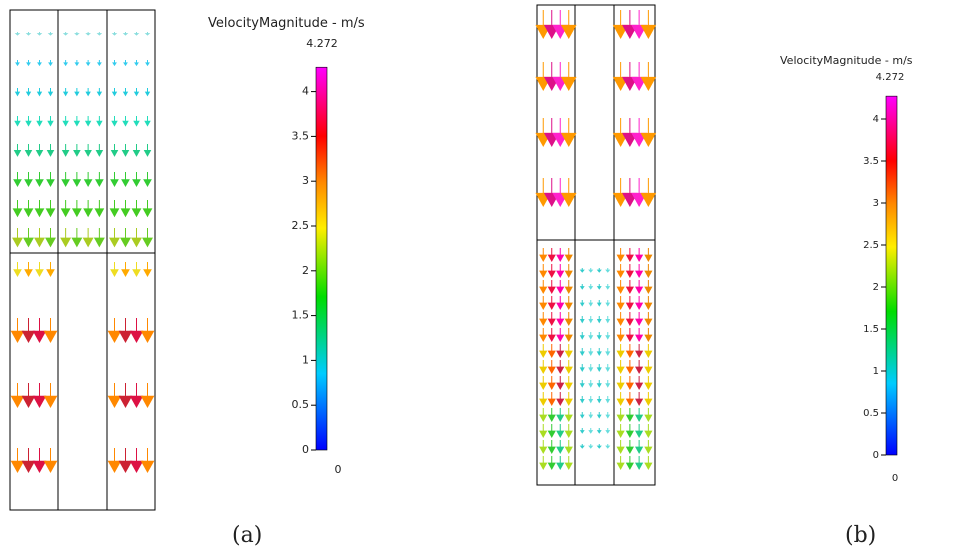  What do you see at coordinates (876, 287) in the screenshot?
I see `tick-label: 2` at bounding box center [876, 287].